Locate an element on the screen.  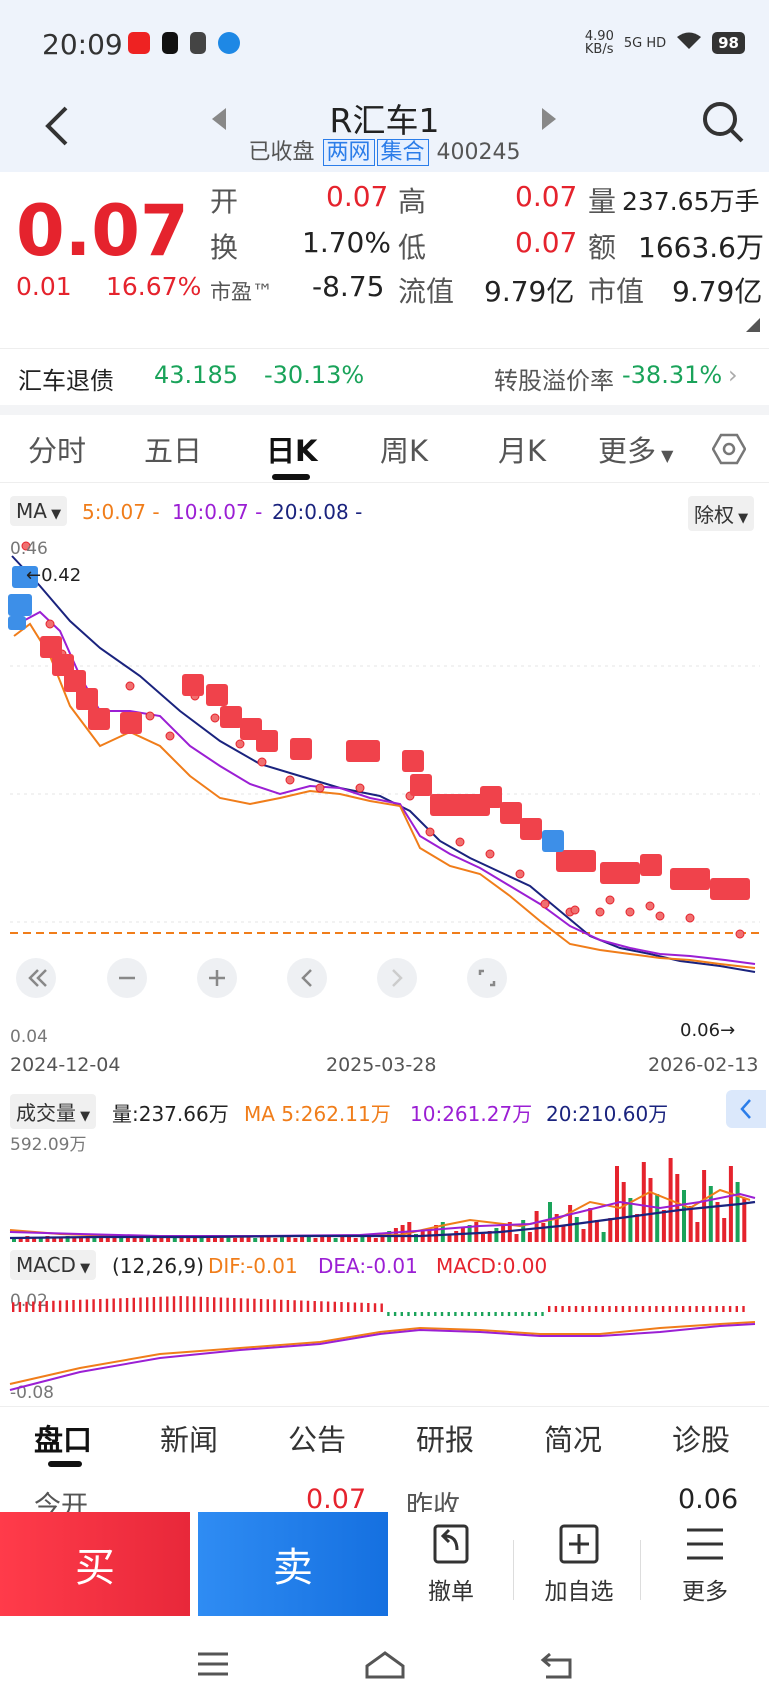
tab-research: 研报 is located at coordinates (445, 1440).